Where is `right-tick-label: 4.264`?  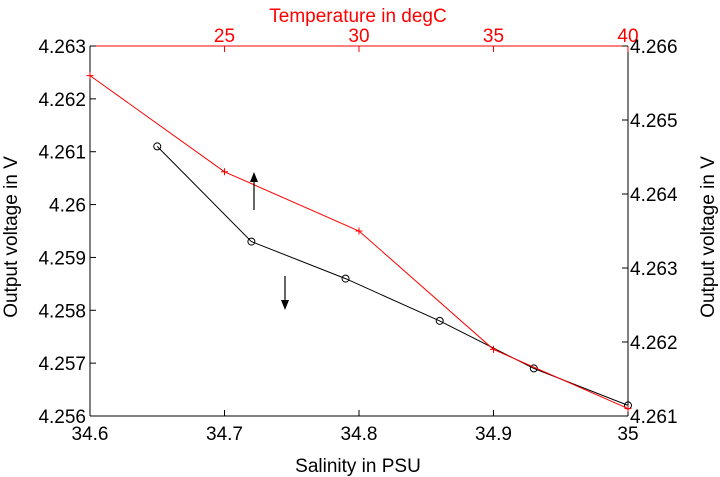 right-tick-label: 4.264 is located at coordinates (654, 195).